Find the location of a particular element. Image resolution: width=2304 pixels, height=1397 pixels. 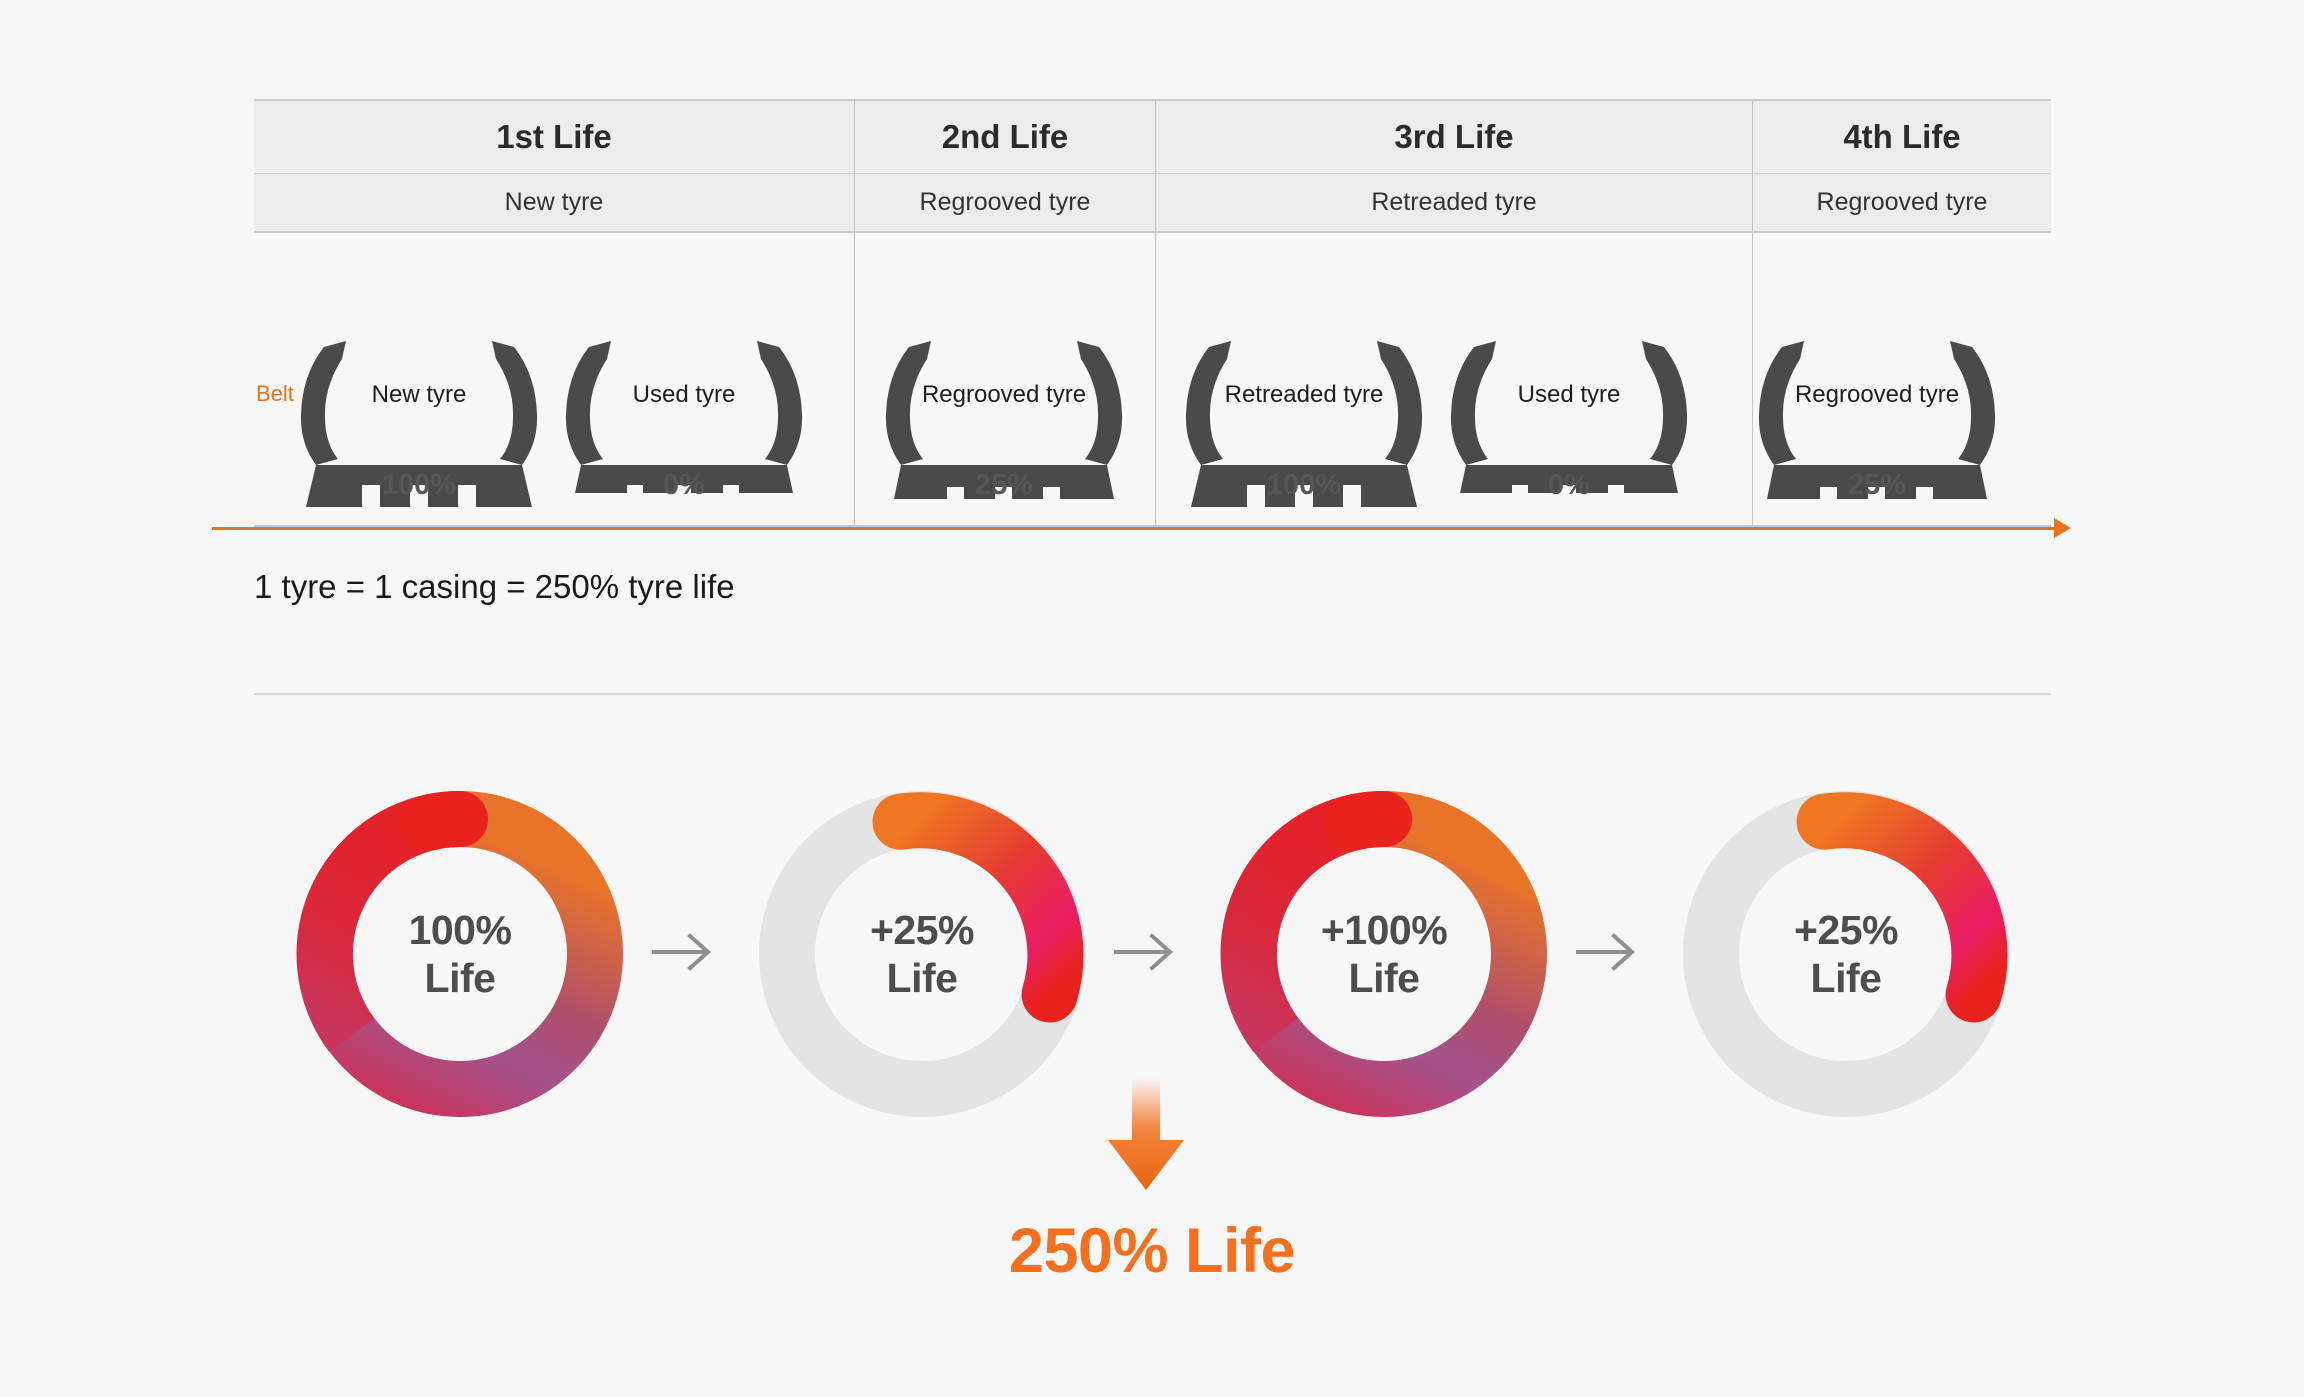

tyre-figure-used-2: Used tyre is located at coordinates (1569, 425).